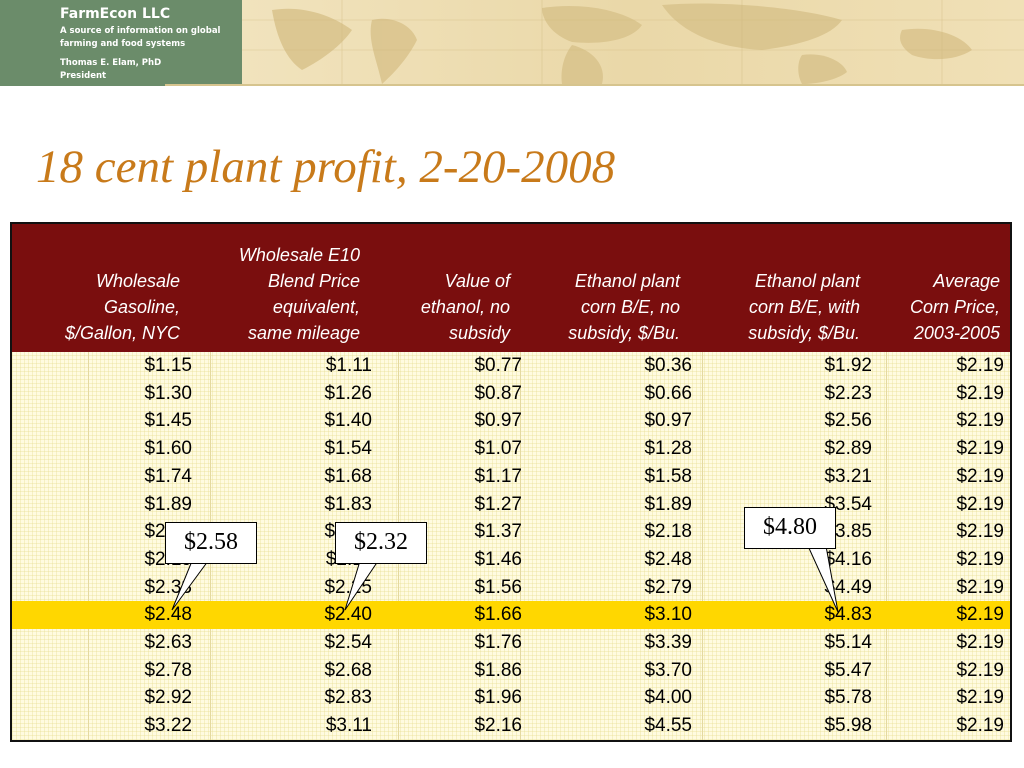 Image resolution: width=1024 pixels, height=768 pixels. What do you see at coordinates (668, 642) in the screenshot?
I see `table-cell: $3.39` at bounding box center [668, 642].